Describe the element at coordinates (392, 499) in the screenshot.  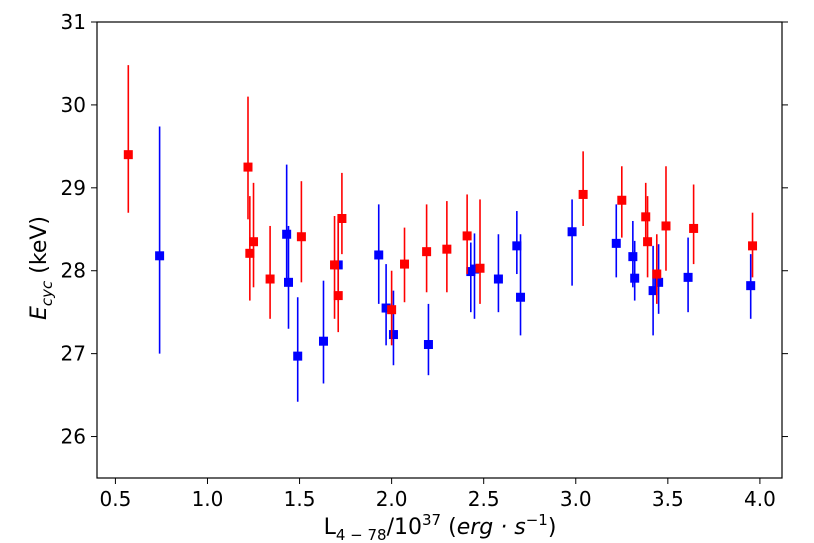
I see `x-tick-label: 2.0` at that location.